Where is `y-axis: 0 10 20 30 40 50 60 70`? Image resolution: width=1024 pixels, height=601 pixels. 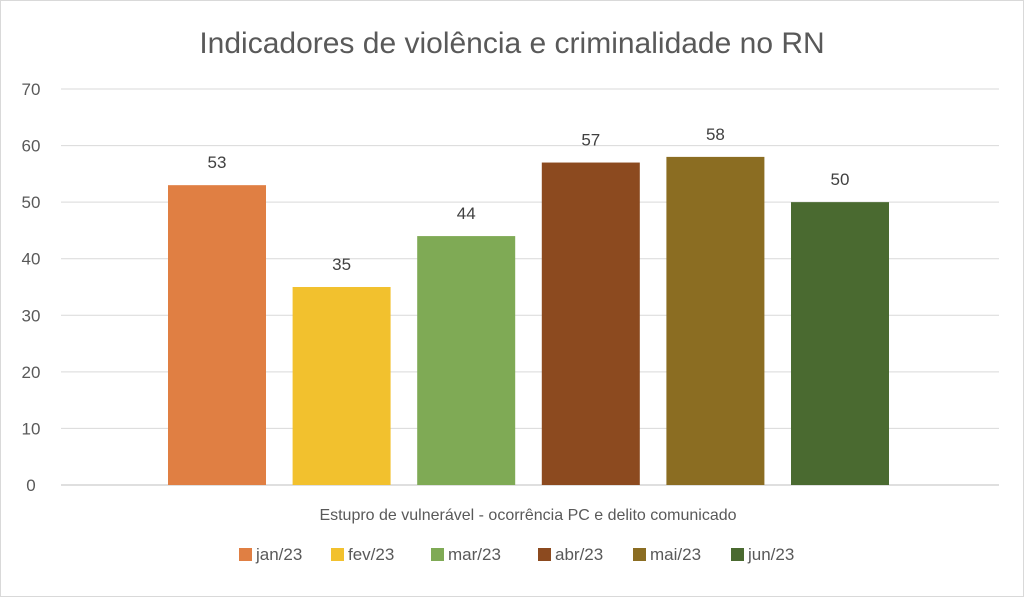
y-axis: 0 10 20 30 40 50 60 70 is located at coordinates (31, 287).